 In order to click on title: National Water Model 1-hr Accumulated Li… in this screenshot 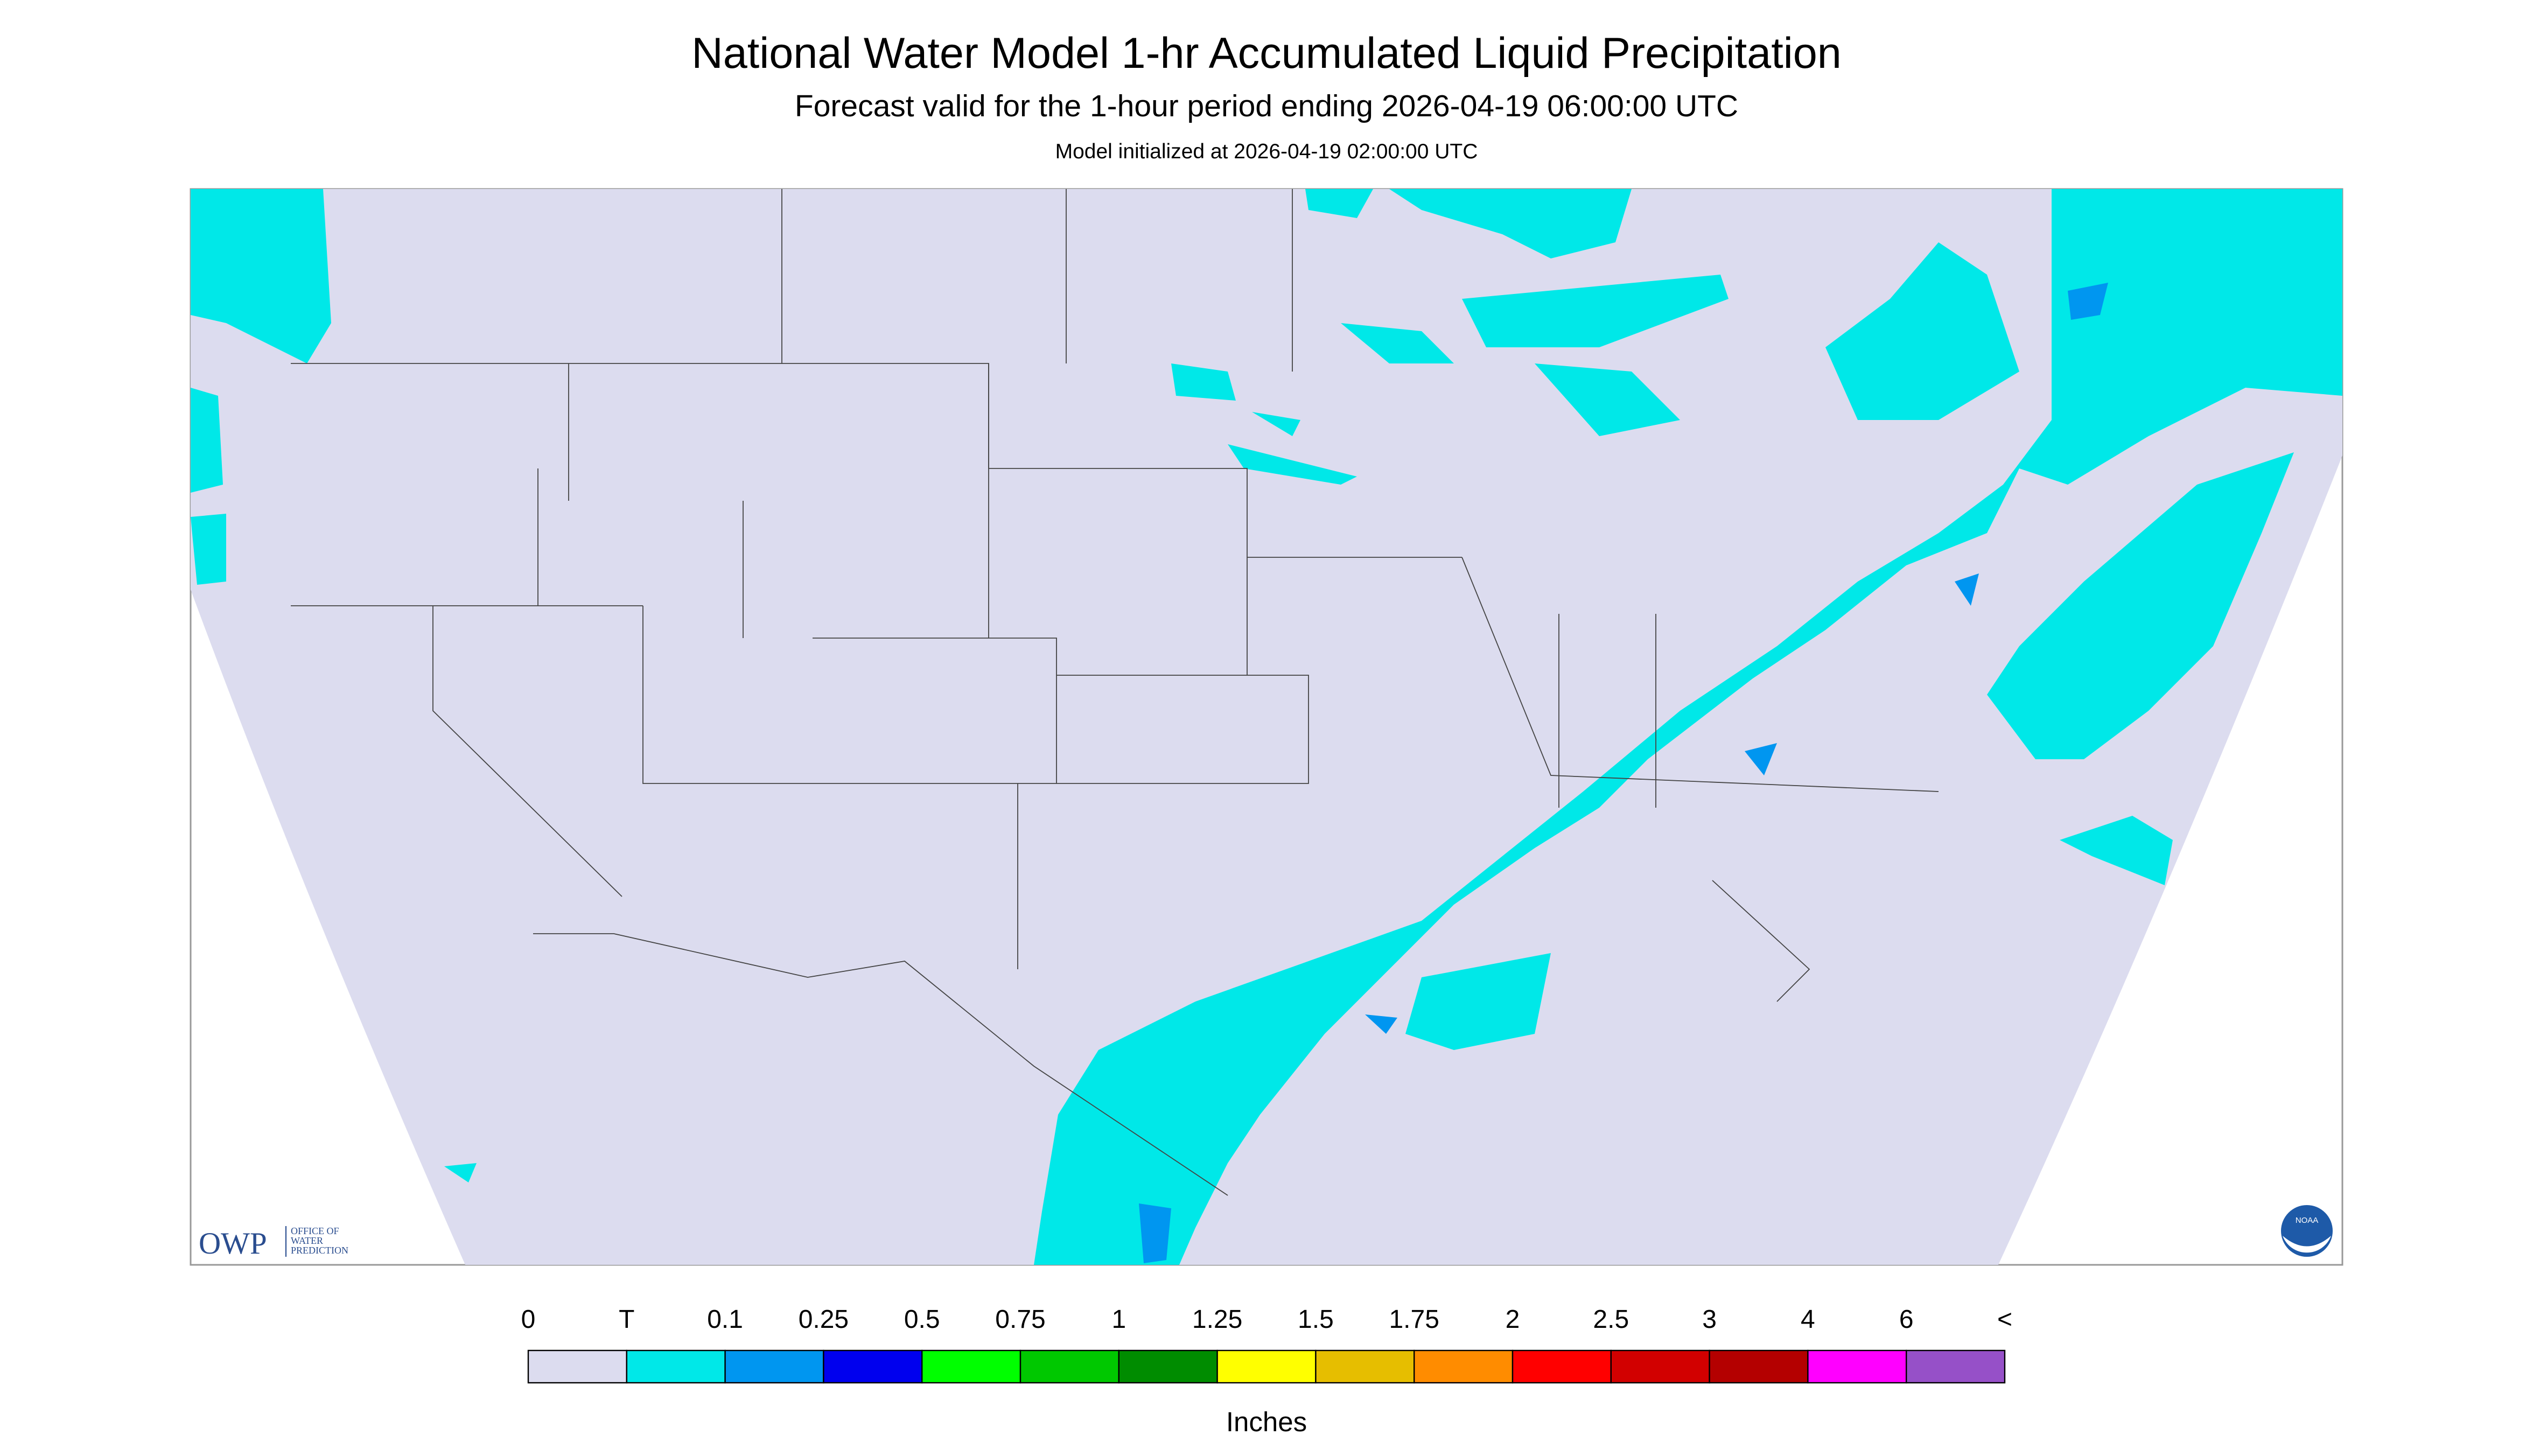, I will do `click(1266, 53)`.